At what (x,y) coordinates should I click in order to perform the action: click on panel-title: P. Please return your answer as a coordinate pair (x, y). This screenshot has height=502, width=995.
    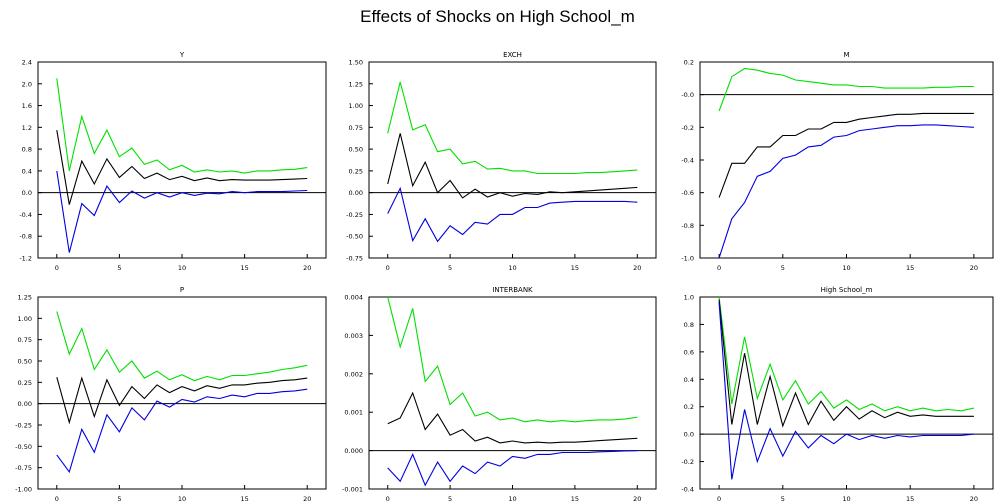
    Looking at the image, I should click on (182, 290).